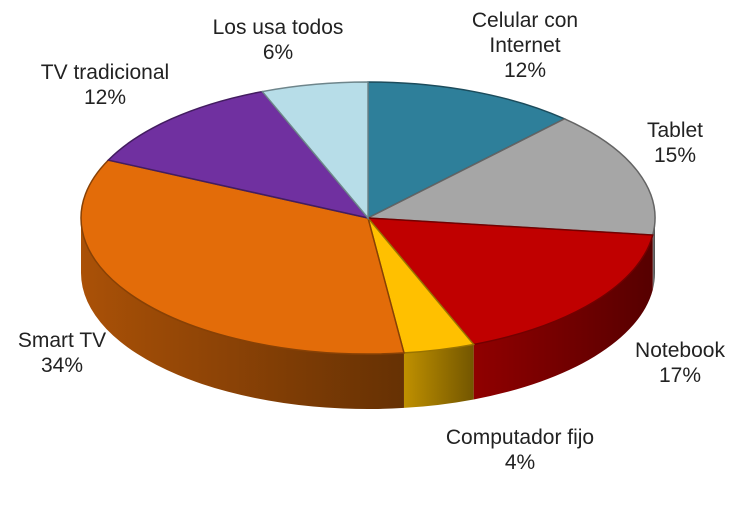  Describe the element at coordinates (525, 33) in the screenshot. I see `category-label: Celular con Internet` at that location.